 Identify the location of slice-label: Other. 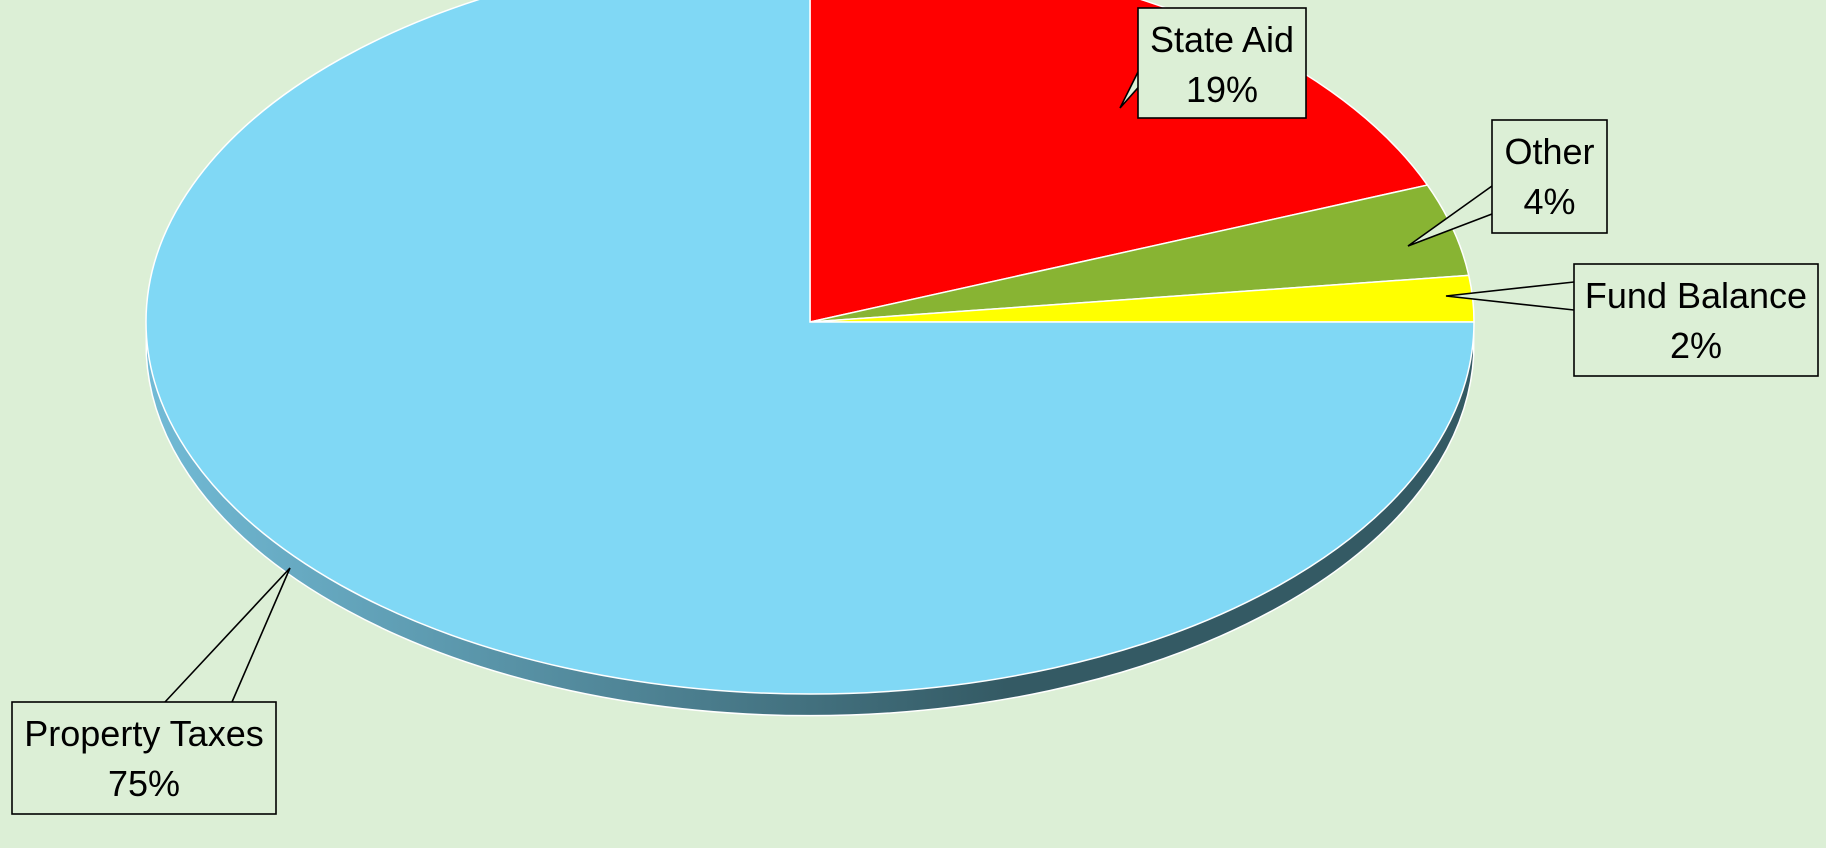
(1549, 151).